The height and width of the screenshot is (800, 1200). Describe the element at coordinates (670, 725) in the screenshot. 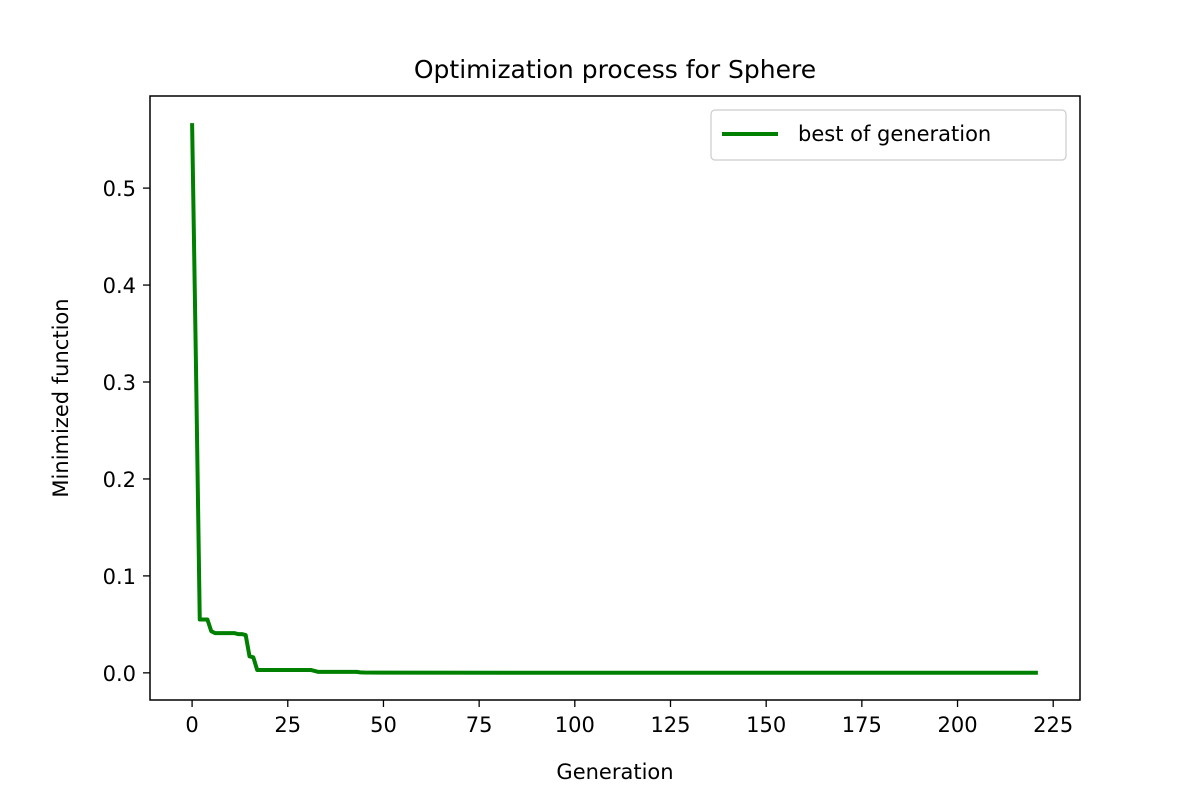

I see `x-tick-label: 125` at that location.